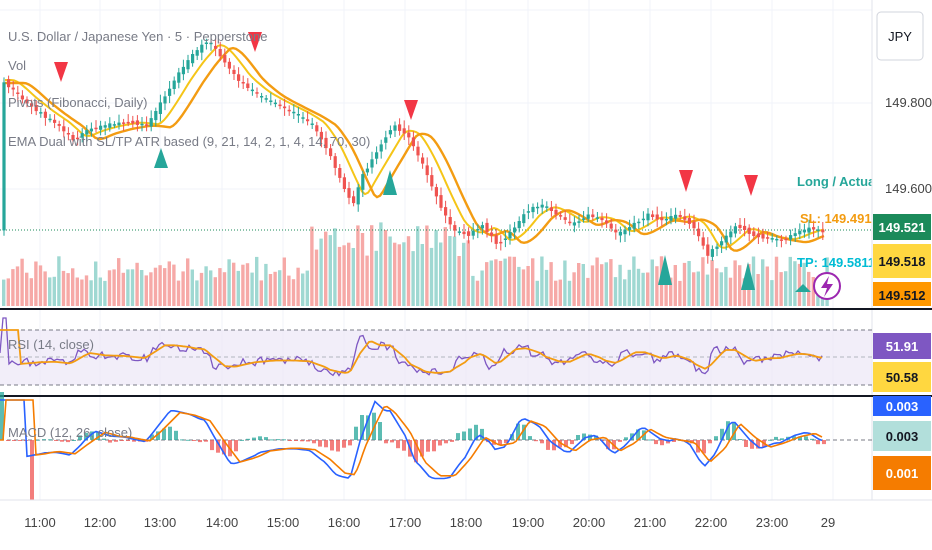 The width and height of the screenshot is (932, 550). Describe the element at coordinates (902, 346) in the screenshot. I see `rsi-value-badge` at that location.